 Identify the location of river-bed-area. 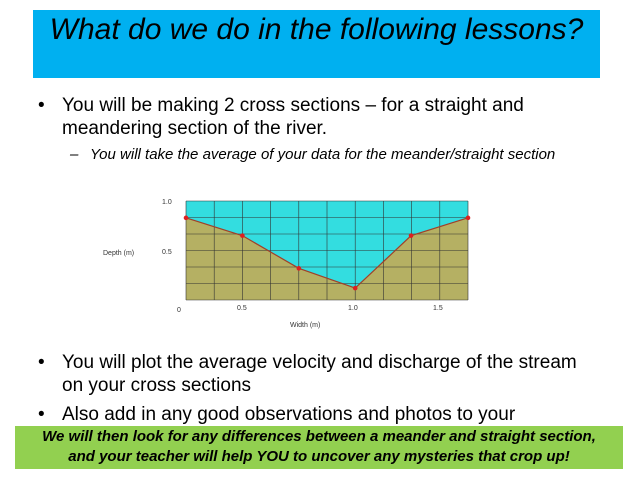
(327, 258).